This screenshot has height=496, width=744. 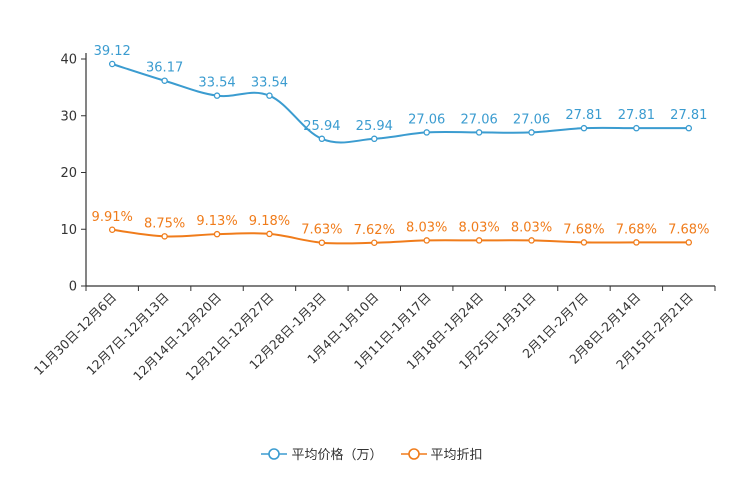 I want to click on legend-item-price: 平均价格（万）, so click(x=322, y=453).